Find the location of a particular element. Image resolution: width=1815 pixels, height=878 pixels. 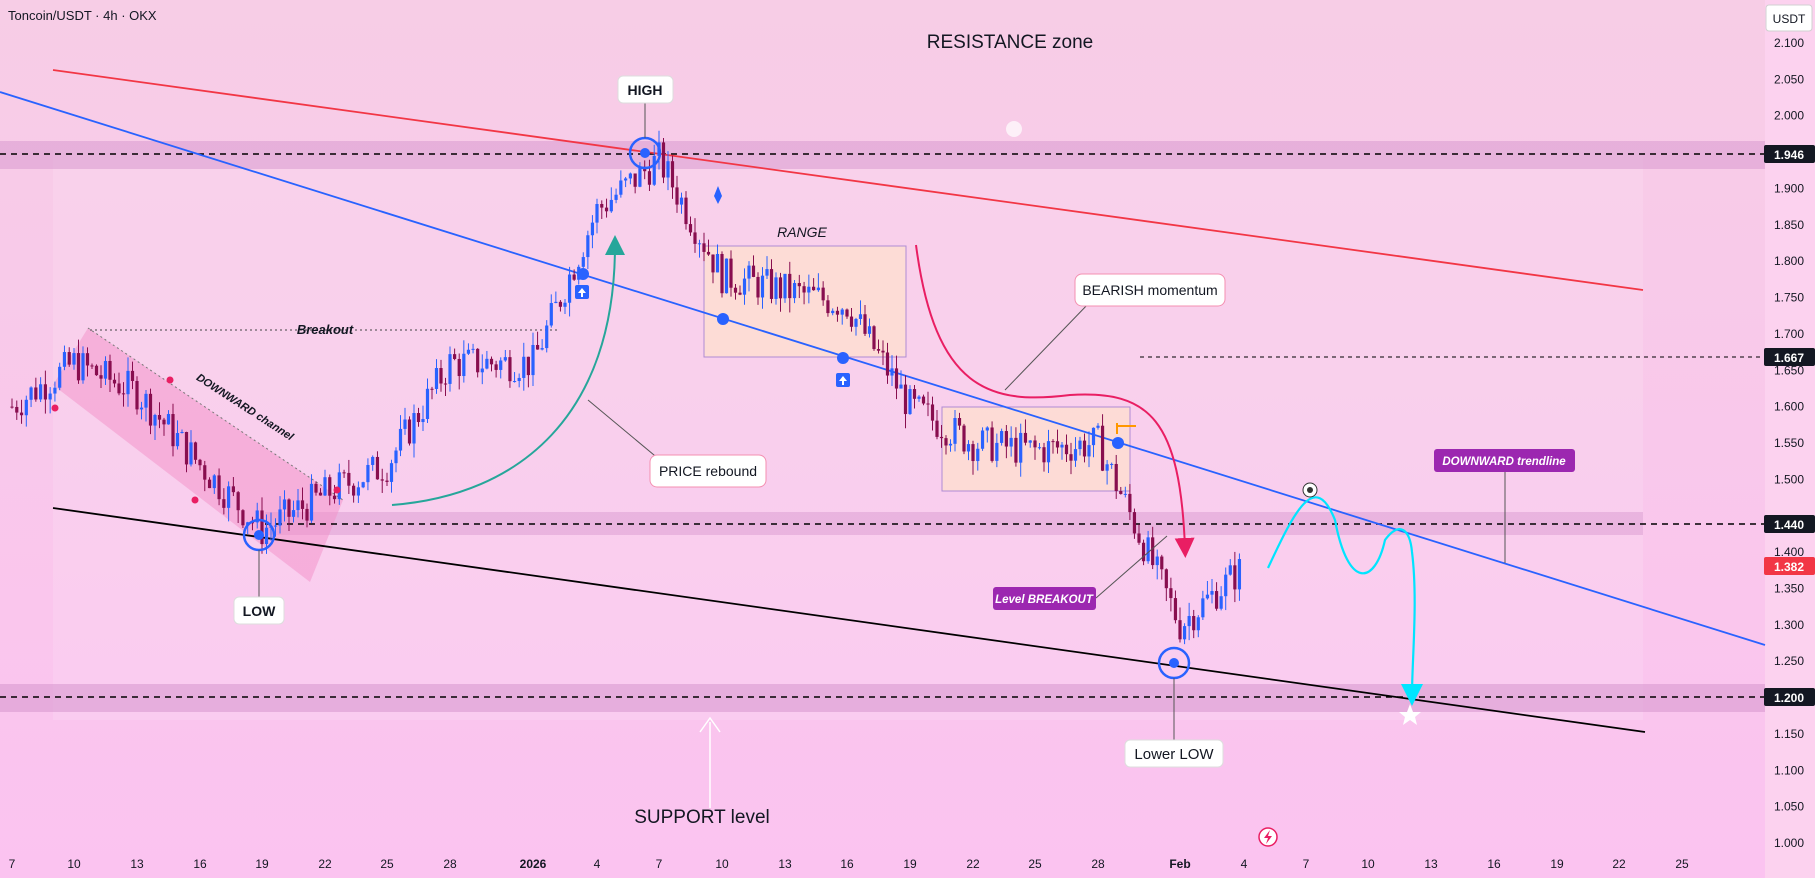

currency-badge is located at coordinates (1789, 18).